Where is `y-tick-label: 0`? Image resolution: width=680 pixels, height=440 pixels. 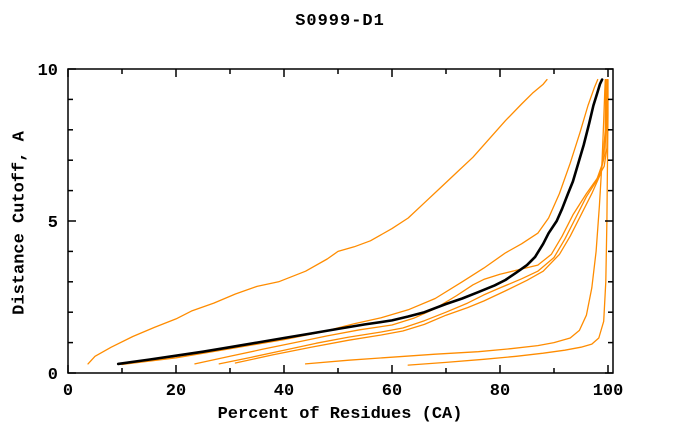 y-tick-label: 0 is located at coordinates (53, 375).